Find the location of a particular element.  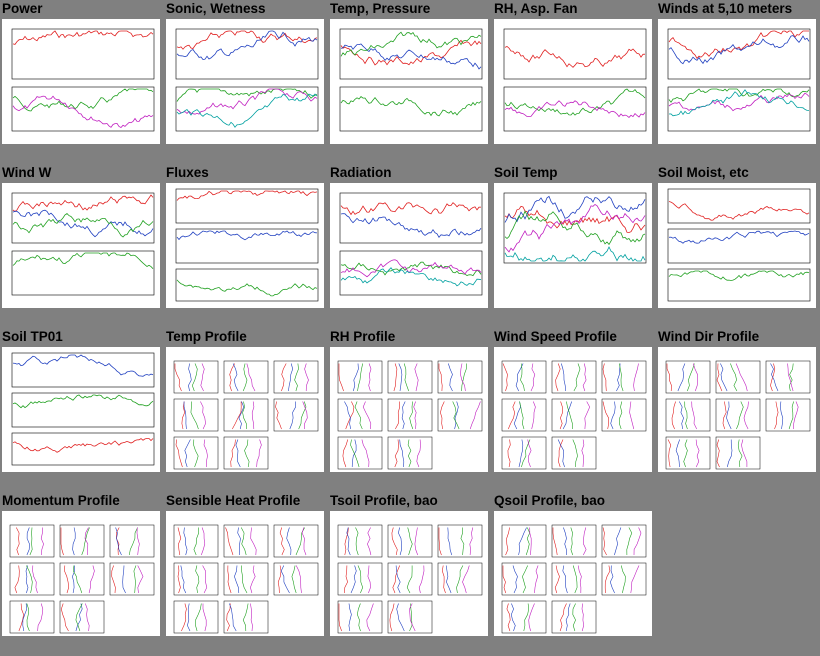

plot-tile: Tsoil Profile, bao is located at coordinates (409, 574).